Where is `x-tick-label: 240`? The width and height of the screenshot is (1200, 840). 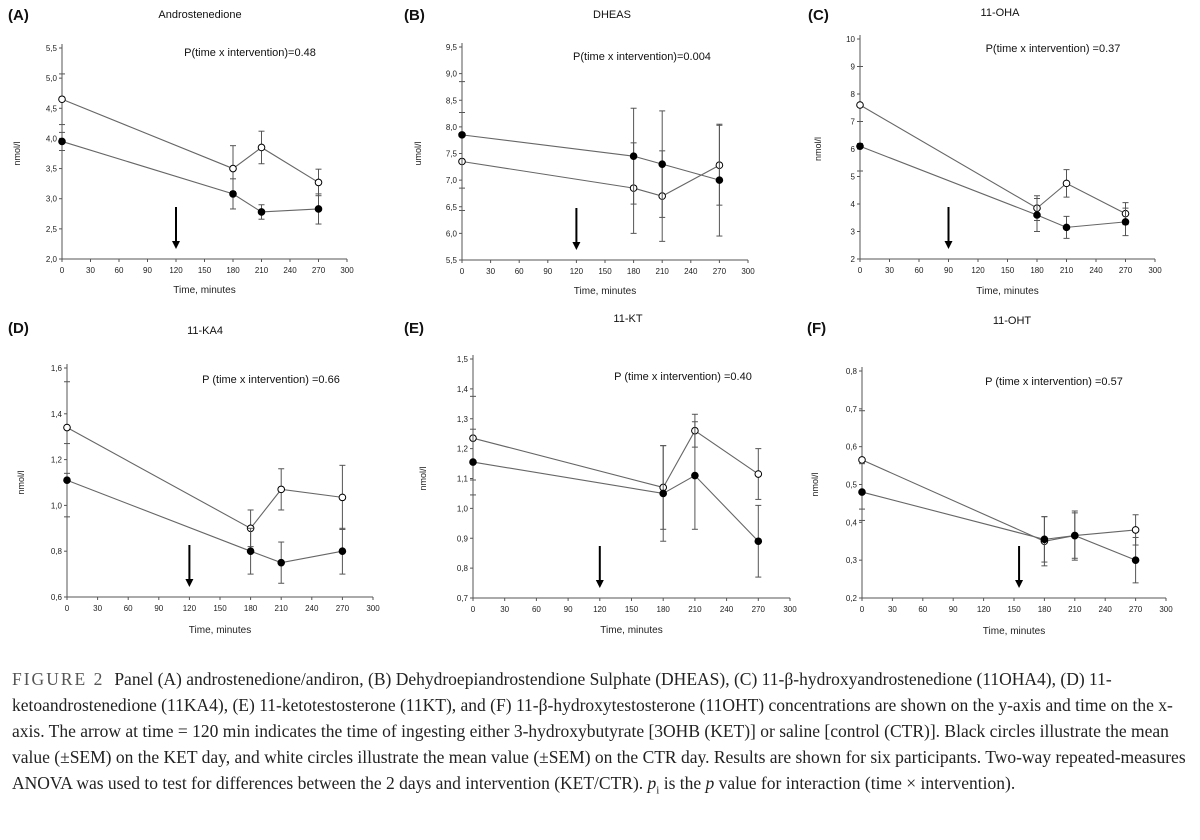 x-tick-label: 240 is located at coordinates (691, 271).